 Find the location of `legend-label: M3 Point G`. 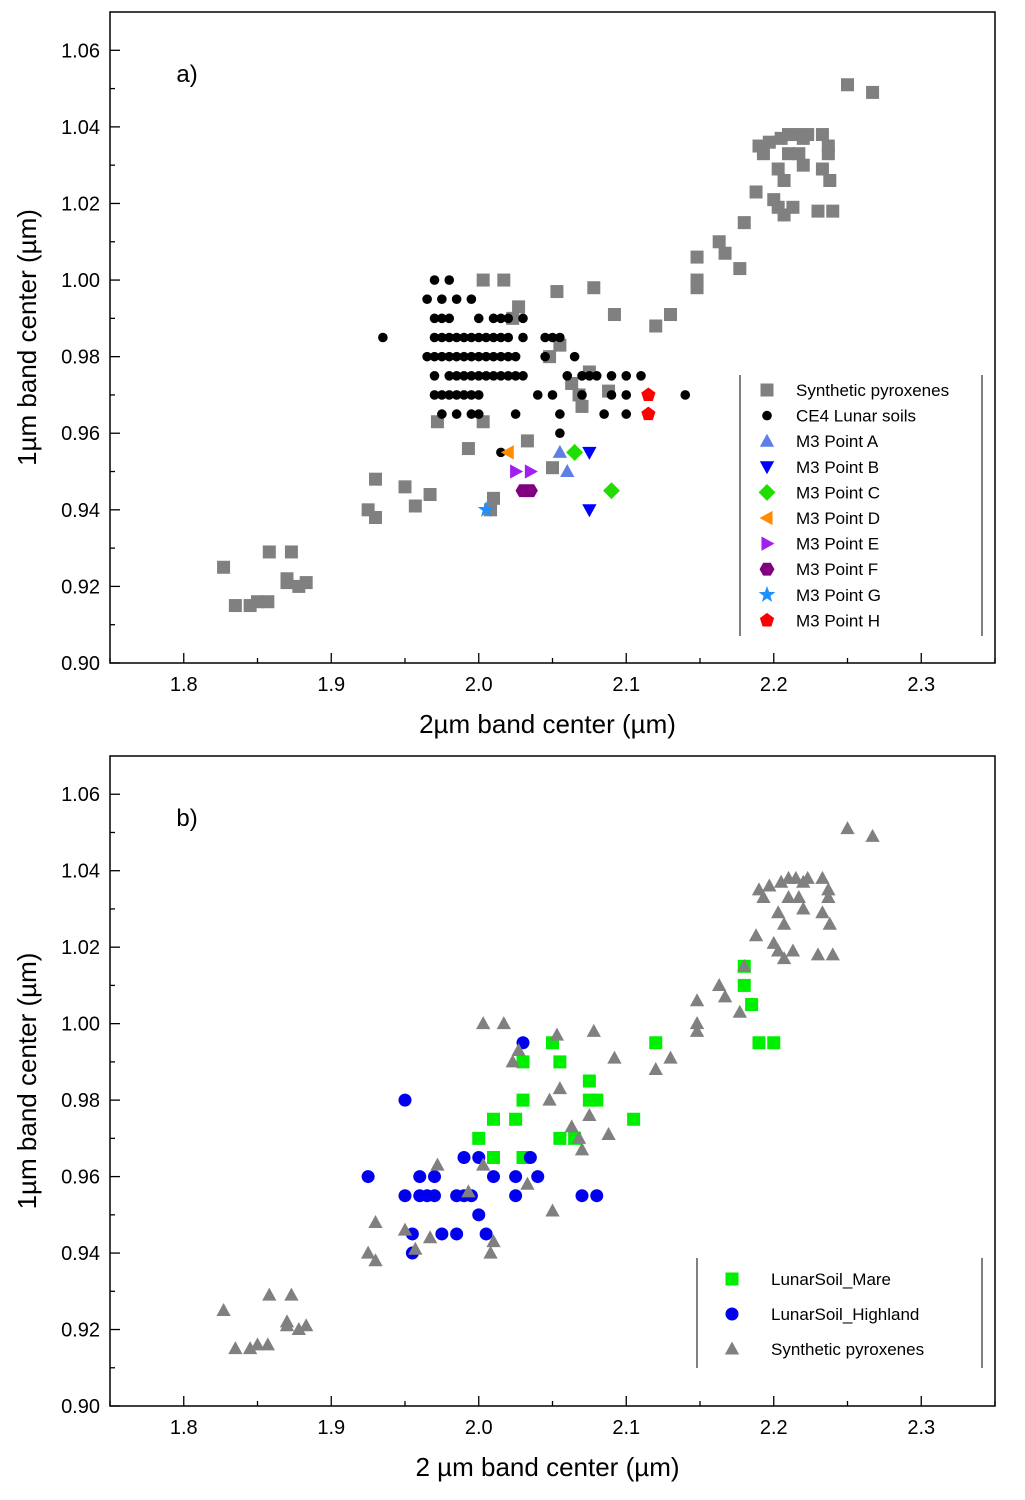

legend-label: M3 Point G is located at coordinates (838, 595).